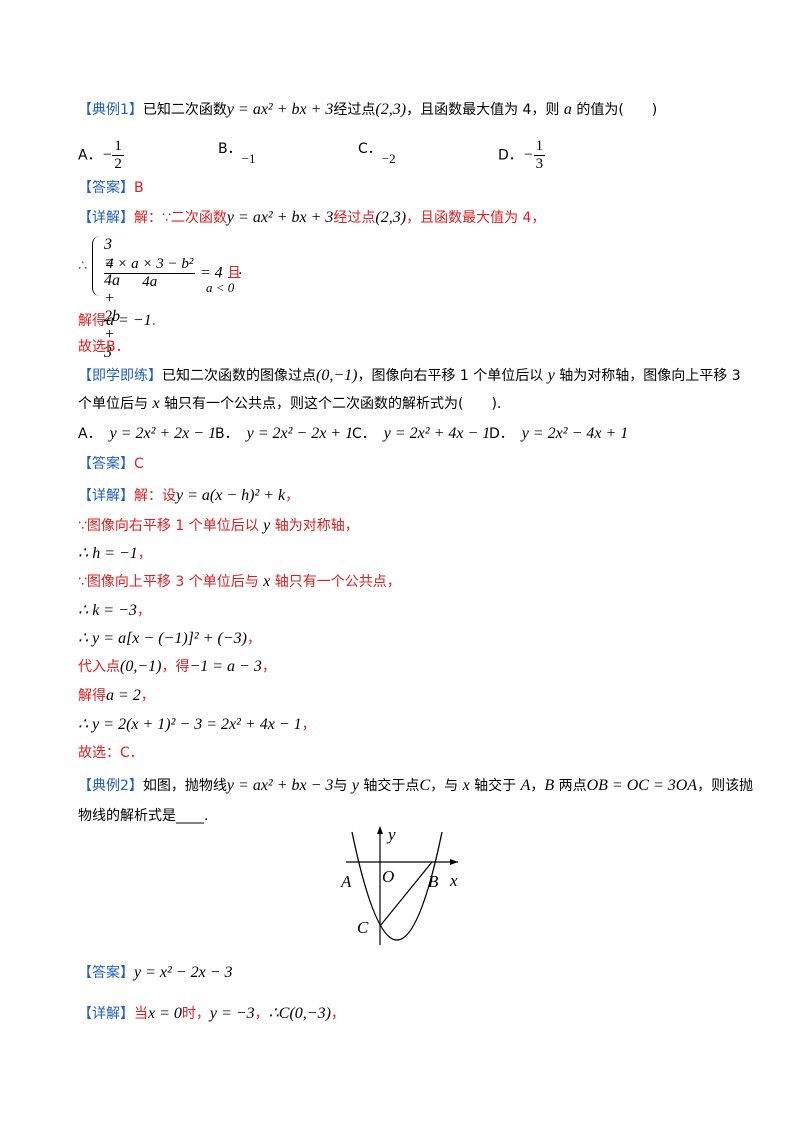 The height and width of the screenshot is (1132, 800). Describe the element at coordinates (220, 287) in the screenshot. I see `condition: a < 0` at that location.